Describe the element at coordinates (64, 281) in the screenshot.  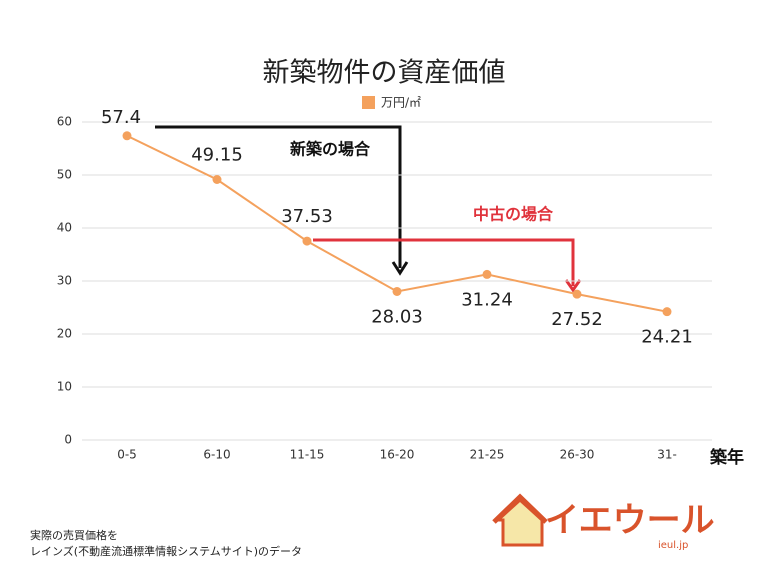
I see `y-tick-label: 30` at that location.